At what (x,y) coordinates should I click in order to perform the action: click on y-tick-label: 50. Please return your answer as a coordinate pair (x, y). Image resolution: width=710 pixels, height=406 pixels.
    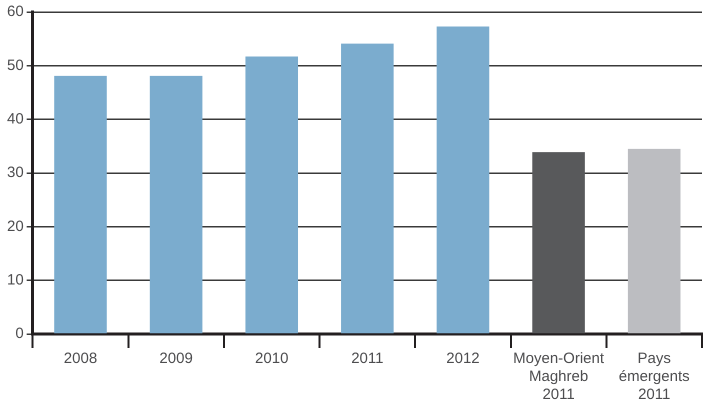
    Looking at the image, I should click on (15, 65).